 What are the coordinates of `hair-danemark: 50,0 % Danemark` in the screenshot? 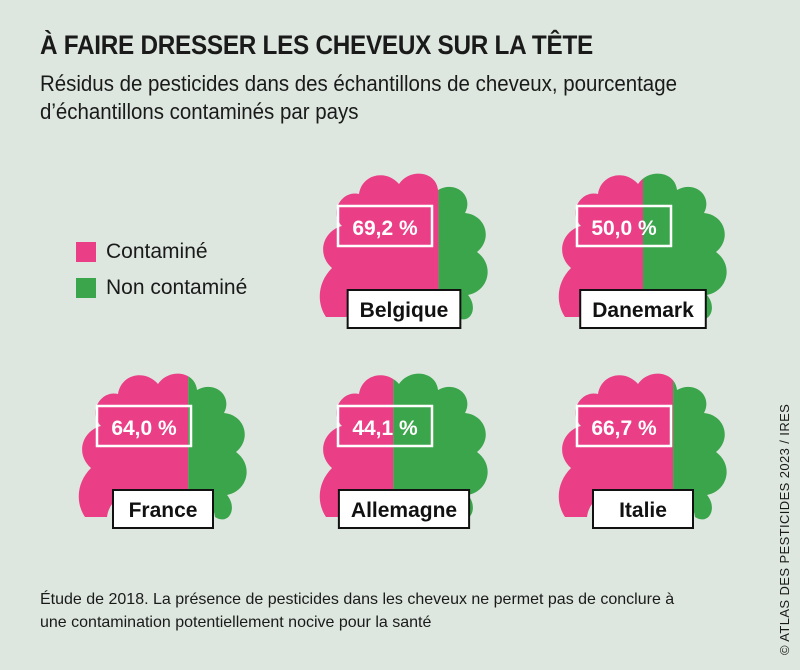 It's located at (642, 251).